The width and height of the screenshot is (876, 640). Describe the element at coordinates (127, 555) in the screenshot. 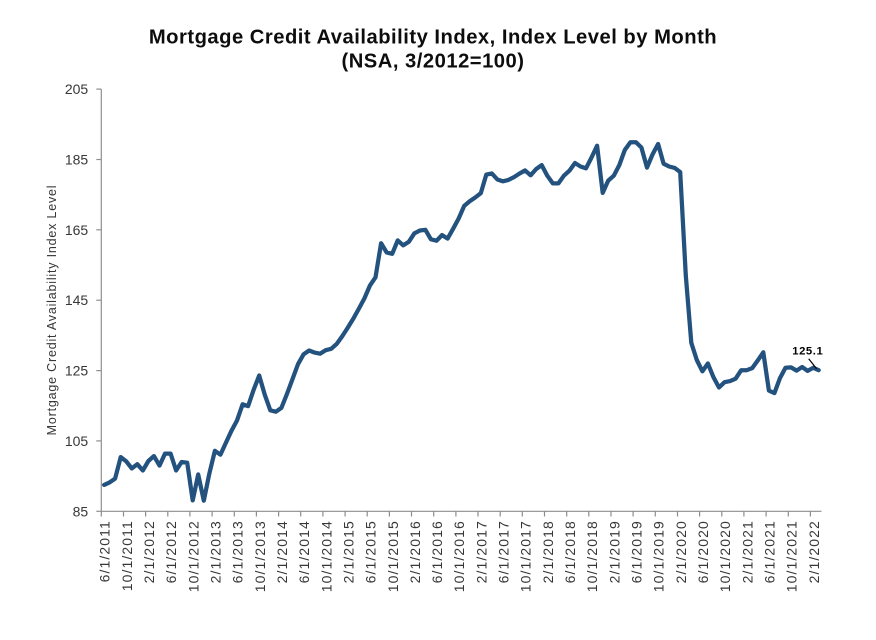

I see `svg-text: 10/1/2011` at that location.